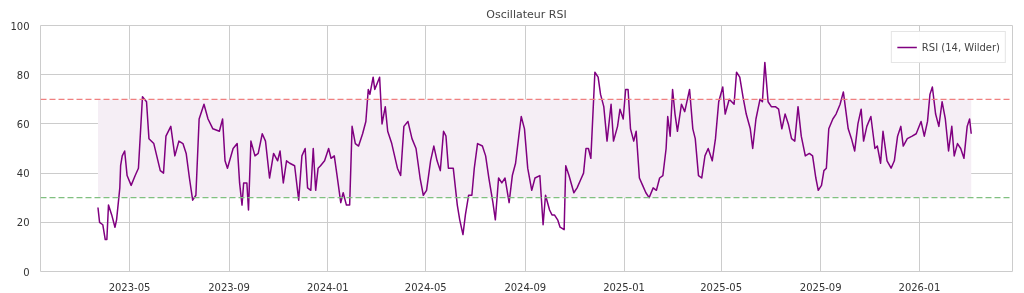  What do you see at coordinates (721, 287) in the screenshot?
I see `x-tick-label: 2025-05` at bounding box center [721, 287].